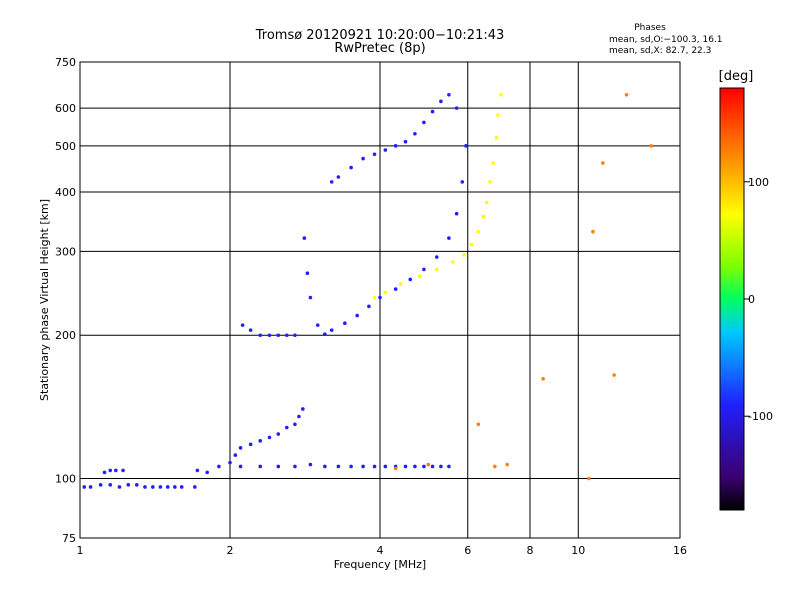 The height and width of the screenshot is (600, 800). What do you see at coordinates (380, 564) in the screenshot?
I see `x-axis-label: Frequency [MHz]` at bounding box center [380, 564].